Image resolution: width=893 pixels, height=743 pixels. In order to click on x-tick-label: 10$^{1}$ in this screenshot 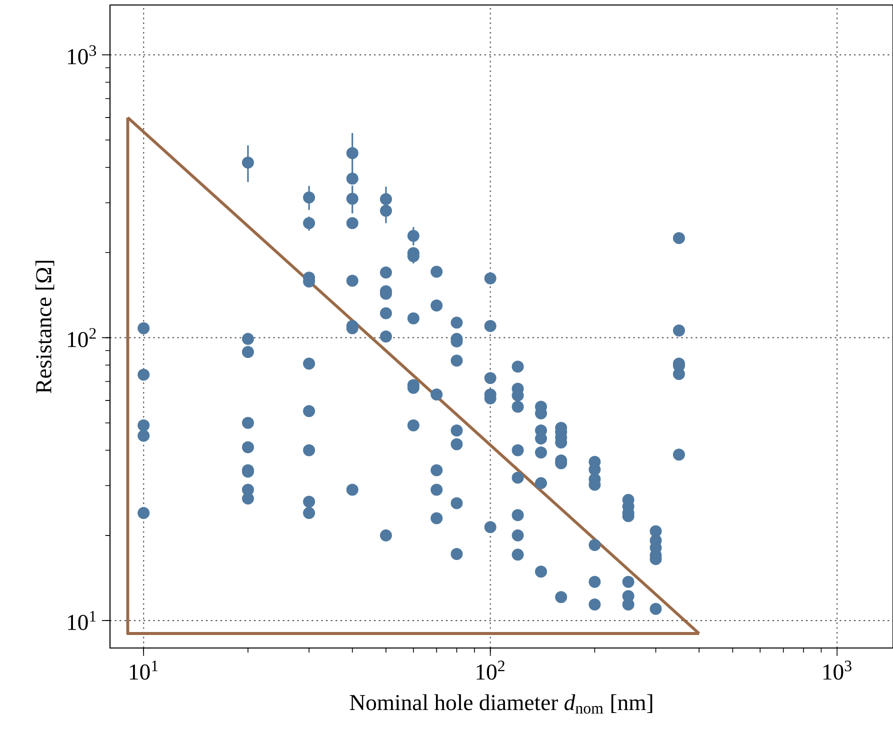, I will do `click(144, 670)`.